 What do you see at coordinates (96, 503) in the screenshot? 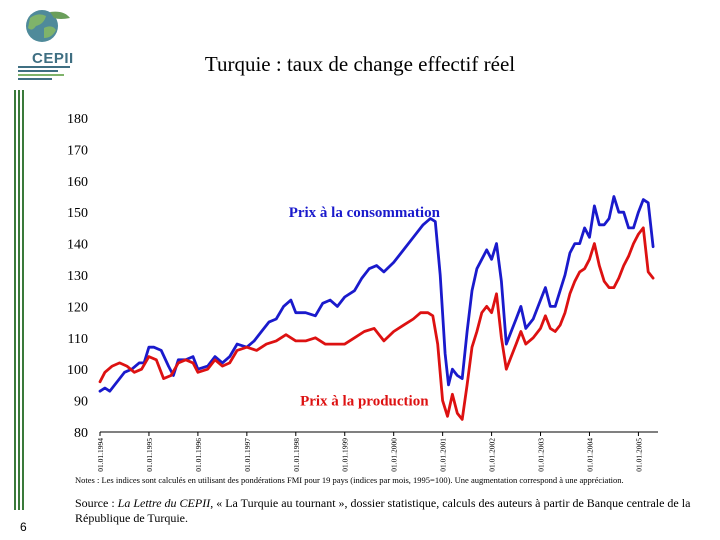
I see `source-prefix: Source :` at bounding box center [96, 503].